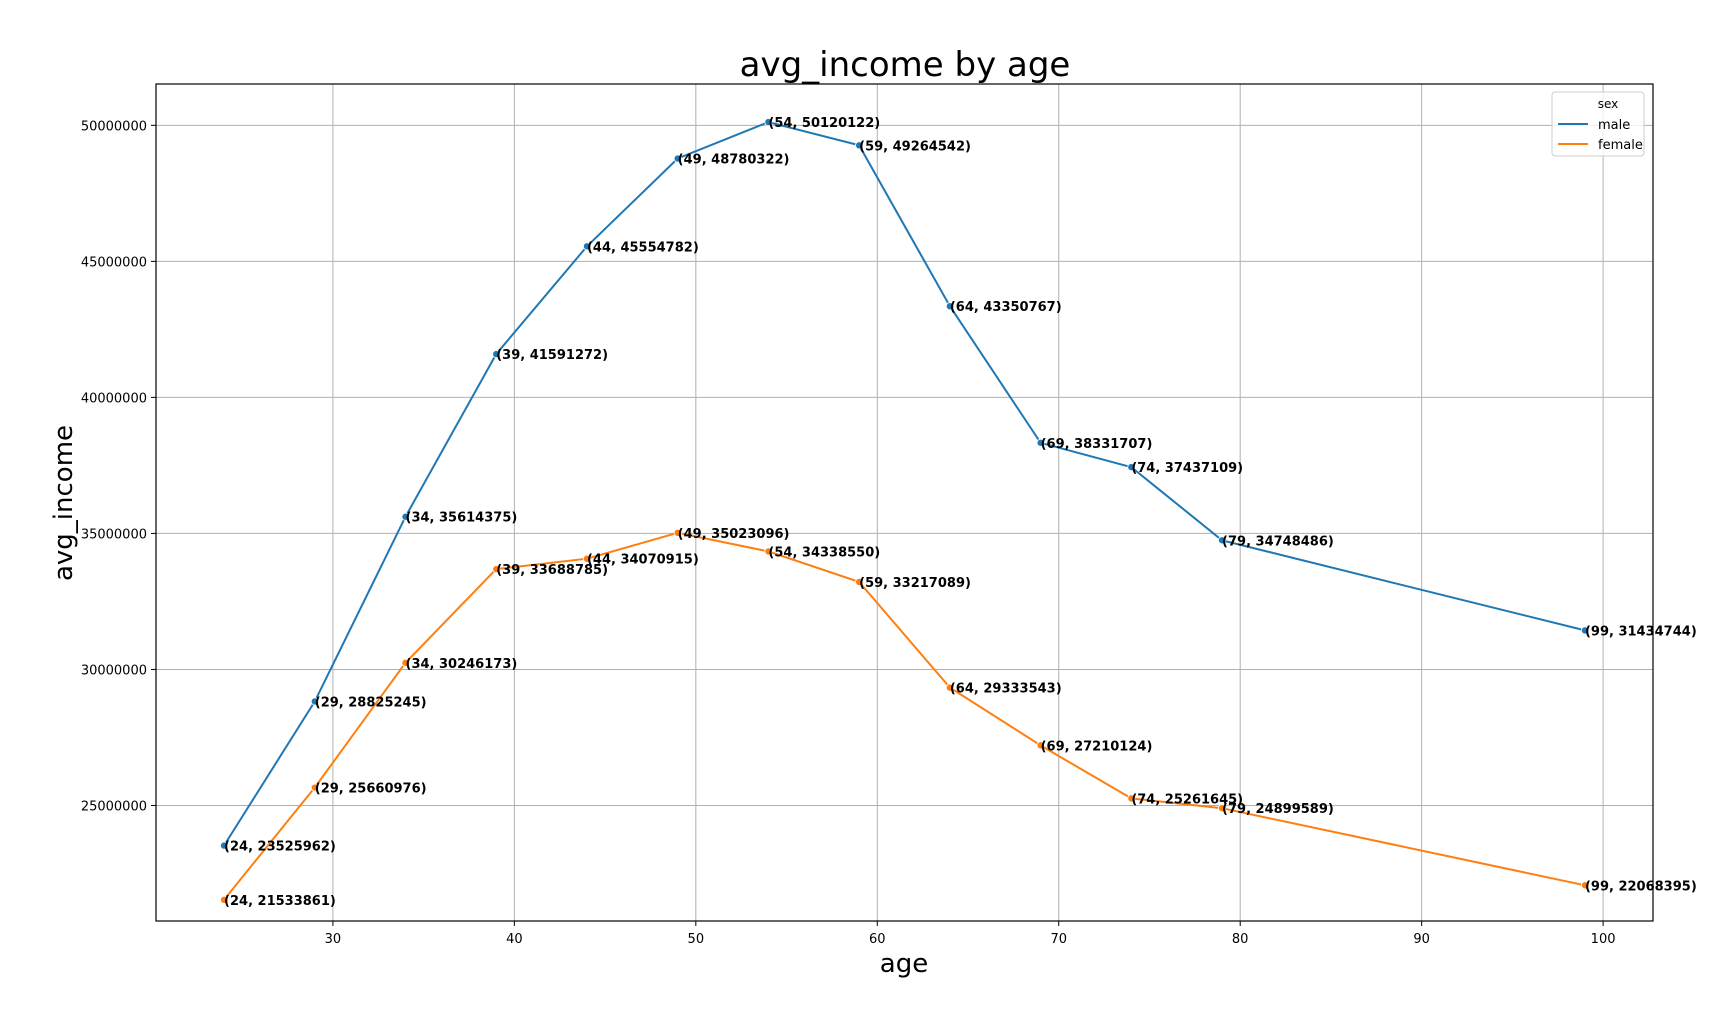 This screenshot has height=1023, width=1723. I want to click on legend-box, so click(1598, 124).